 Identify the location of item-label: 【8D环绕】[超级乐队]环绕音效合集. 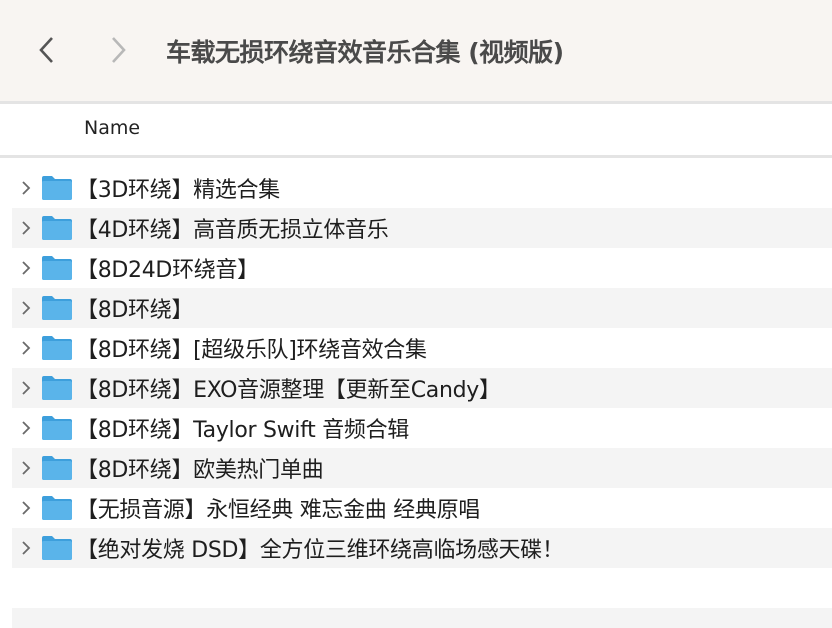
(251, 350).